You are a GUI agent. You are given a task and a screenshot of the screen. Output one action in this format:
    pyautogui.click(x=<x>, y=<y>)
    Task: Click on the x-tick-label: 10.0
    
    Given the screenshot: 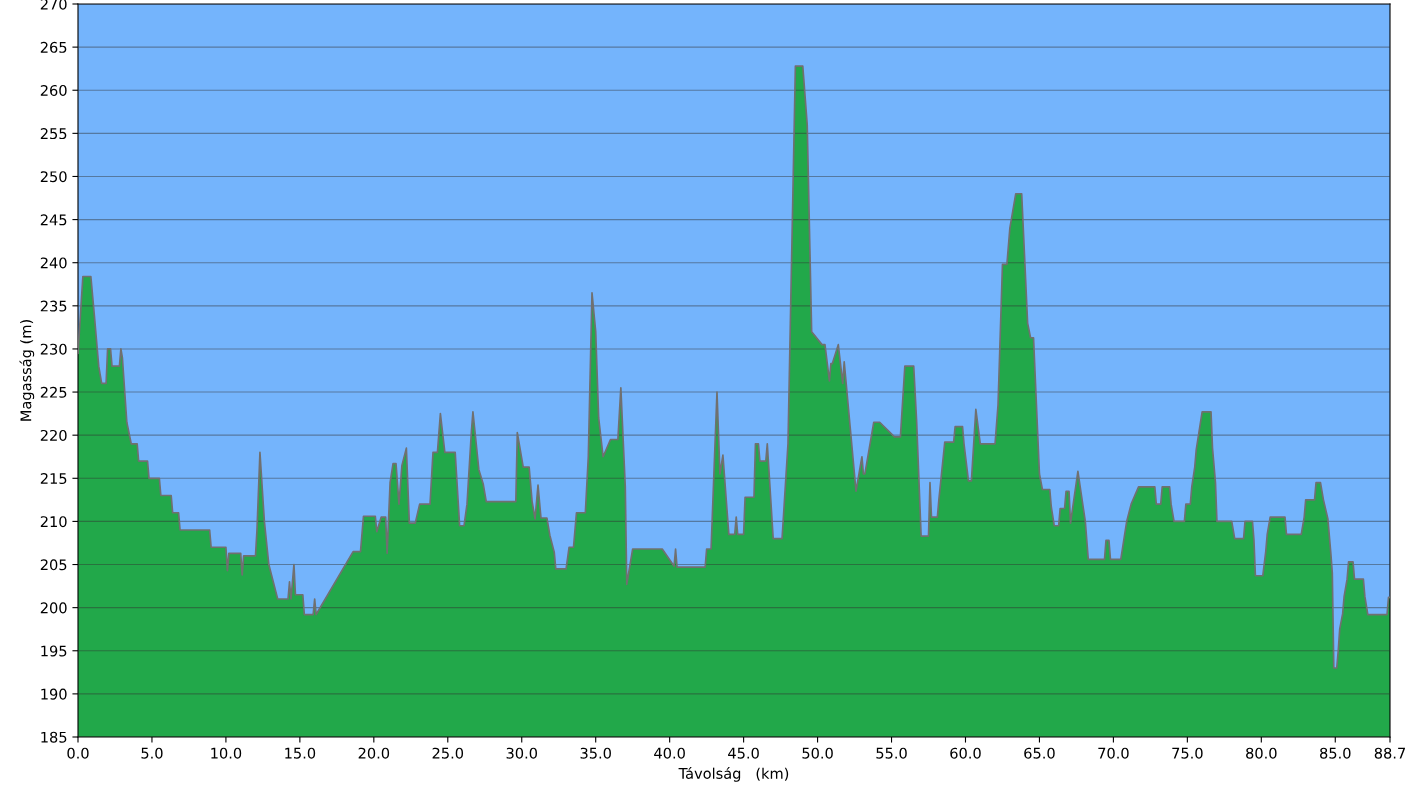 What is the action you would take?
    pyautogui.click(x=226, y=753)
    